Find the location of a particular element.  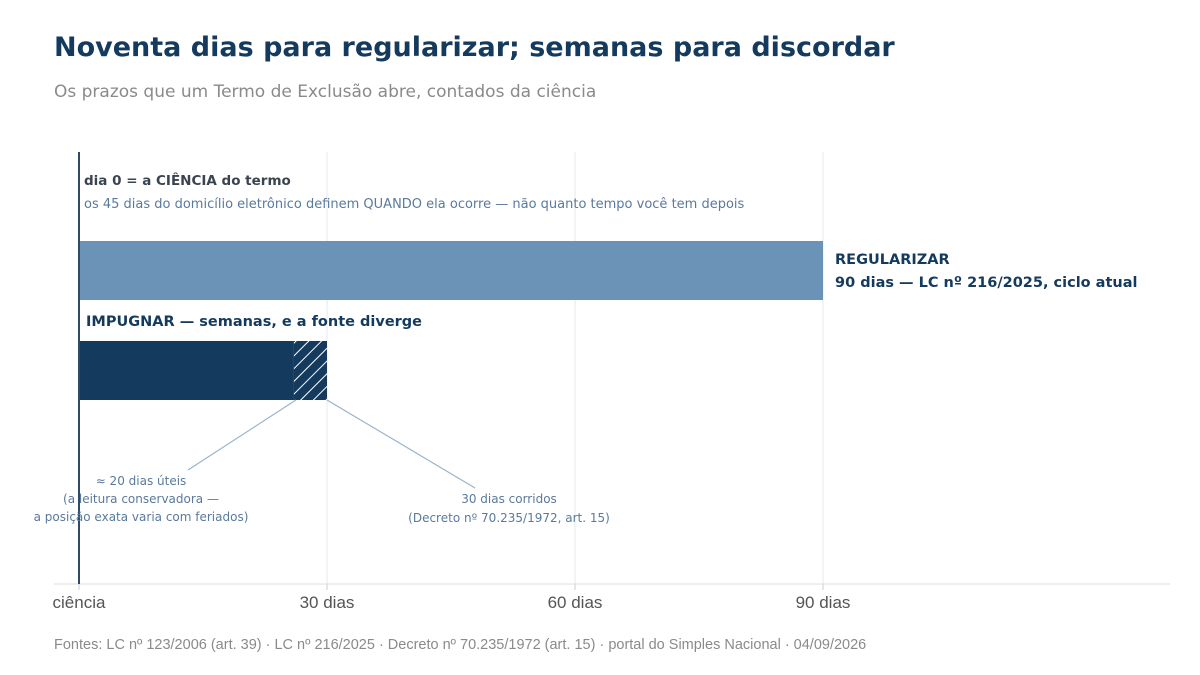

x-tick-label: 60 dias is located at coordinates (575, 602).